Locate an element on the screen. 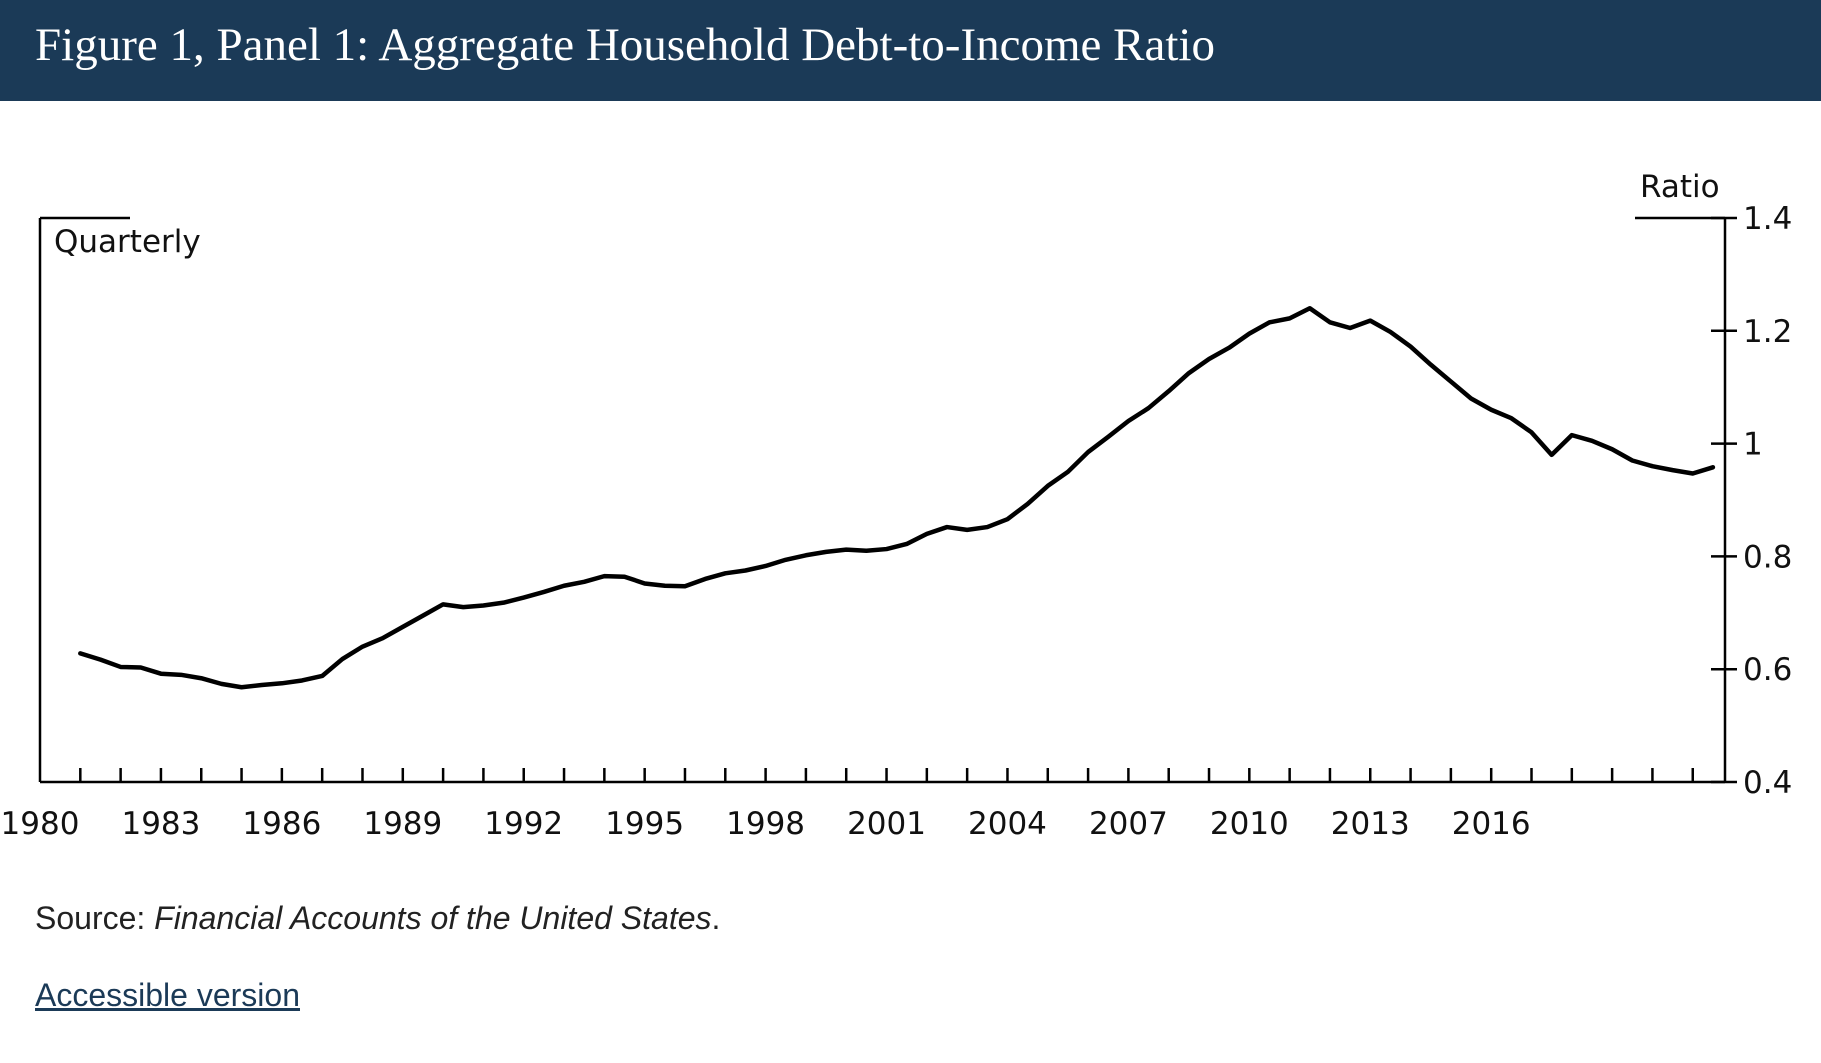 Image resolution: width=1821 pixels, height=1063 pixels. x-tick-label: 2013 is located at coordinates (1370, 824).